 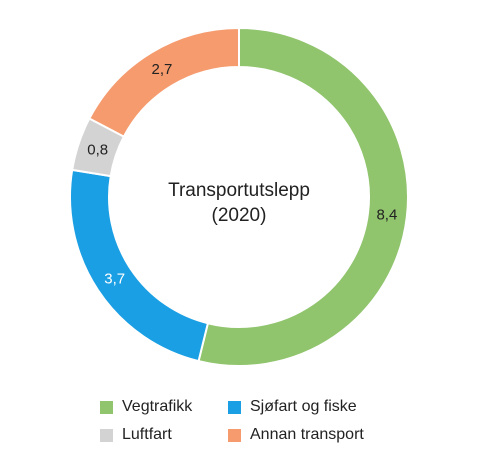 What do you see at coordinates (164, 82) in the screenshot?
I see `slice-annan-transport` at bounding box center [164, 82].